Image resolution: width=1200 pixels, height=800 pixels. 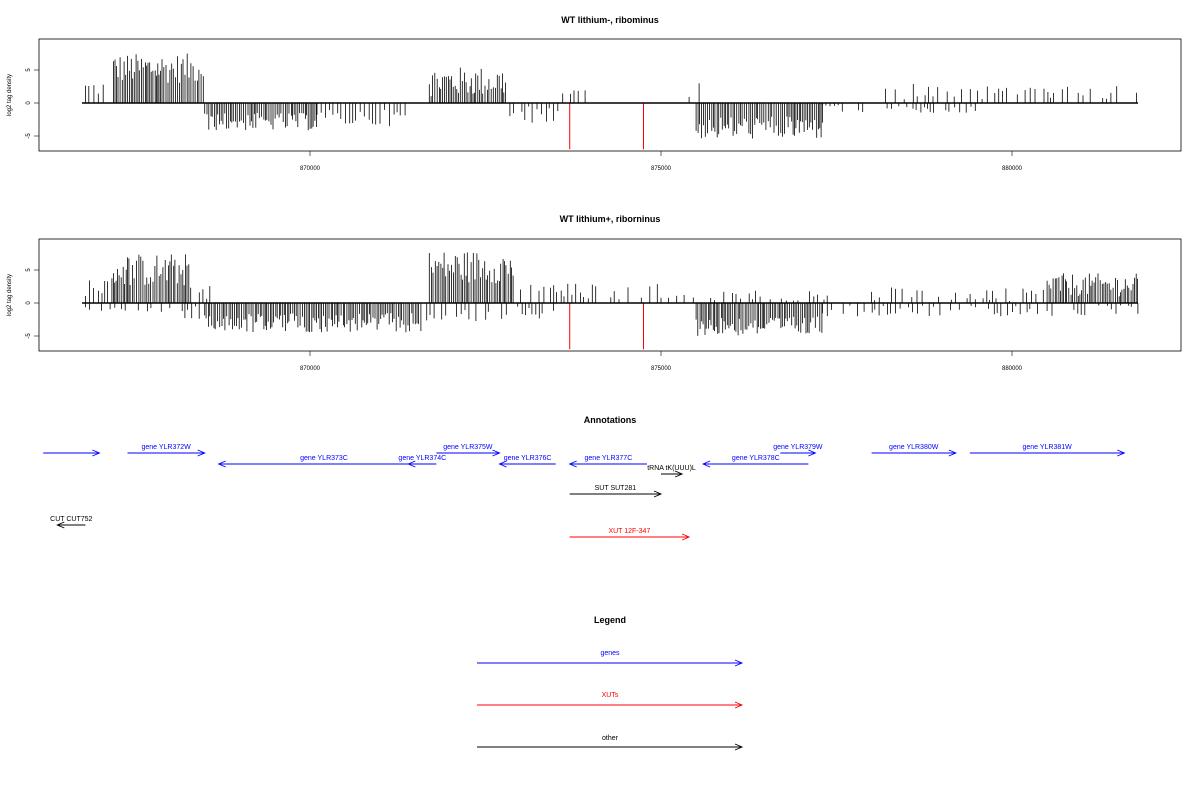 I want to click on feature-label: CUT CUT752, so click(x=71, y=519).